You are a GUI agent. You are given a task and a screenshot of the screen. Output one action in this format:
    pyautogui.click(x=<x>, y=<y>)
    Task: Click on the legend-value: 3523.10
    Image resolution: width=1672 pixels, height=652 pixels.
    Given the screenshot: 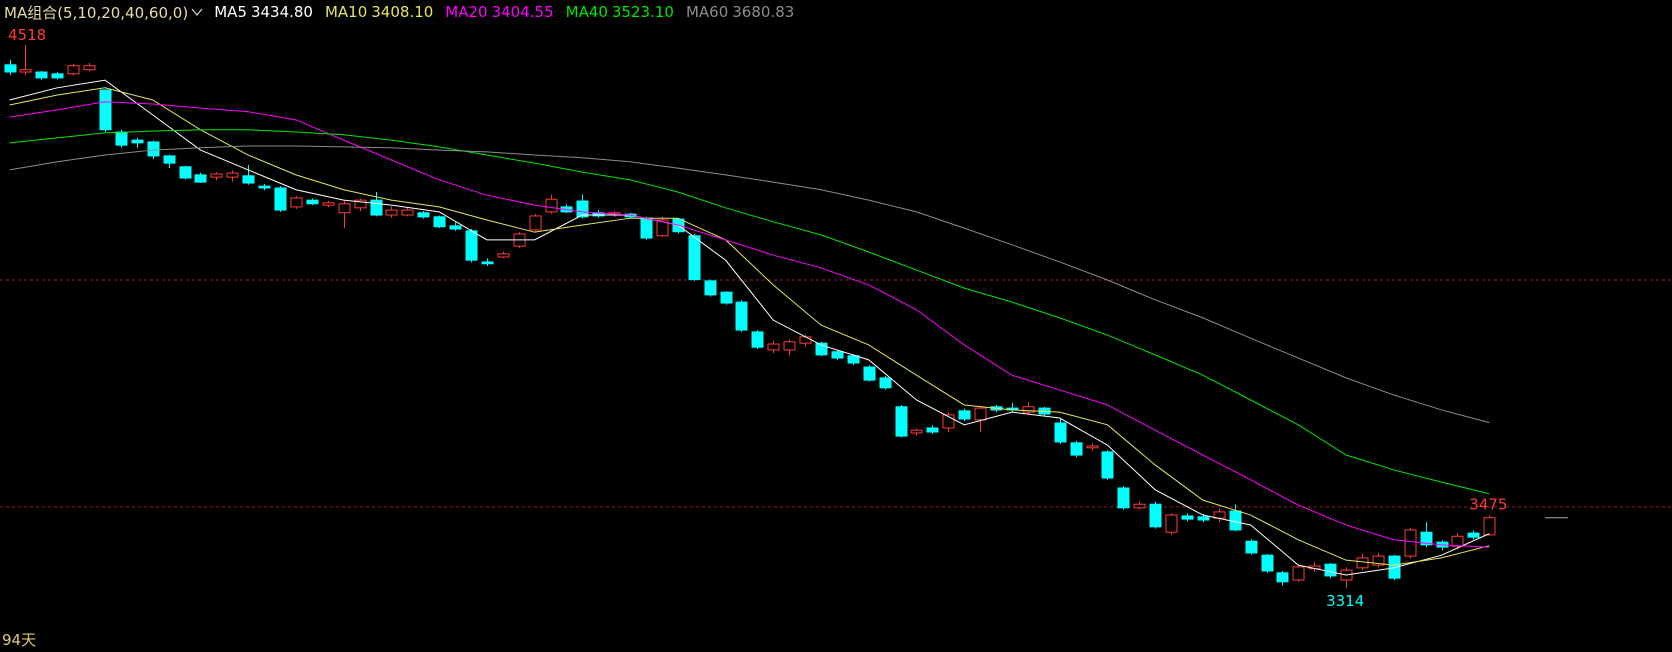 What is the action you would take?
    pyautogui.click(x=642, y=12)
    